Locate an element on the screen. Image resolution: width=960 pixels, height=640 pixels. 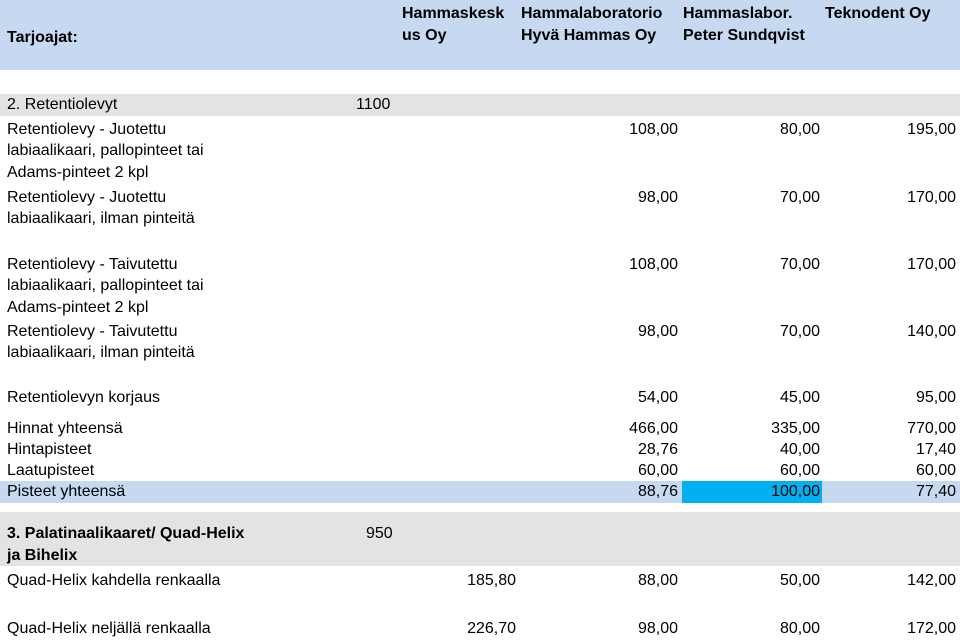
supplier-4-line-1: Teknodent Oy is located at coordinates (878, 13).